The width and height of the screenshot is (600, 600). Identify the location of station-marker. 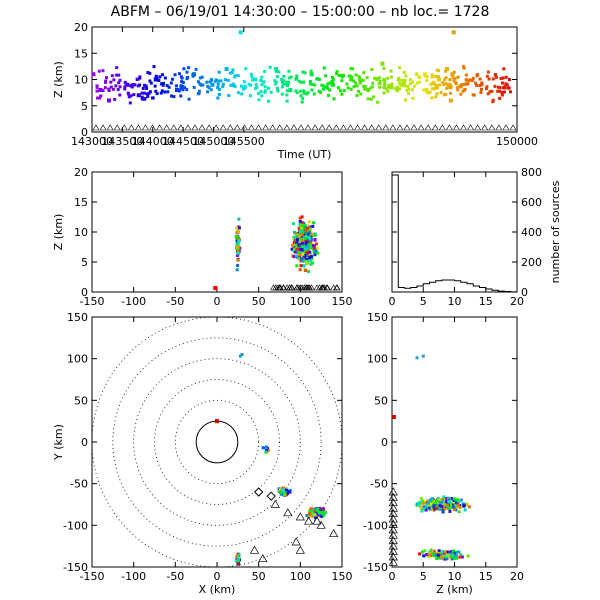
(275, 503).